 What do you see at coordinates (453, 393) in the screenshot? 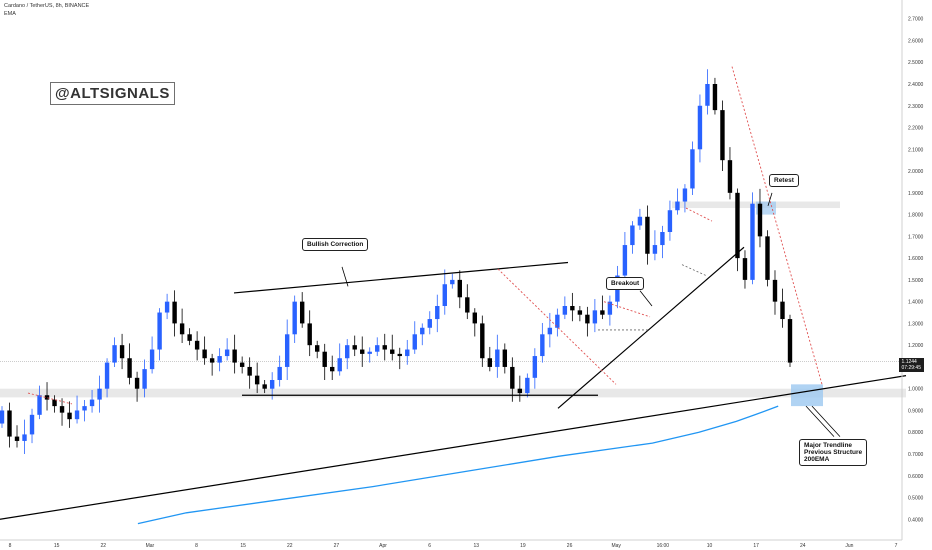
I see `support-zone` at bounding box center [453, 393].